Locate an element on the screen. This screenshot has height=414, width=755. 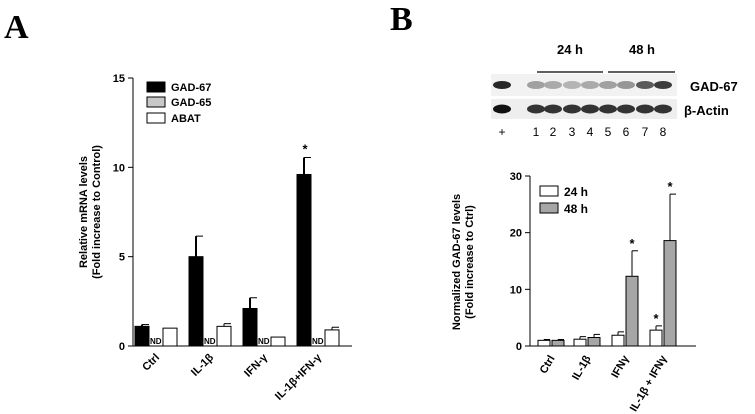
legend-label: ABAT is located at coordinates (186, 119).